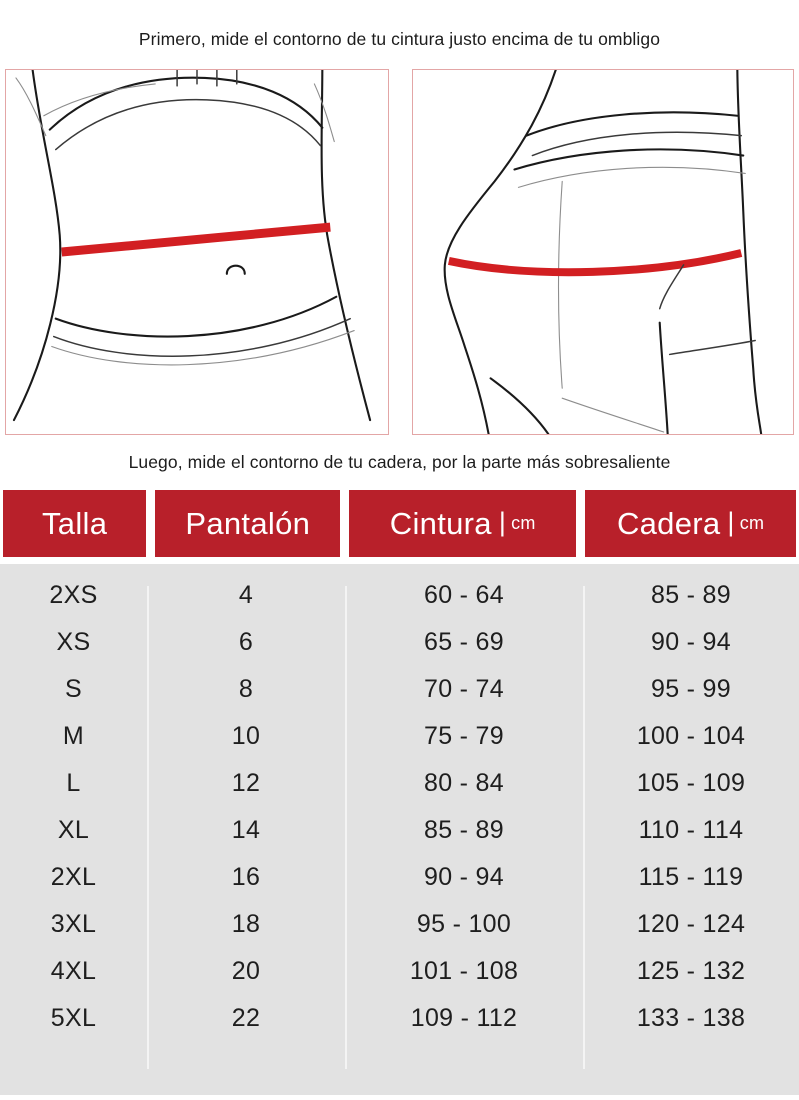 The width and height of the screenshot is (799, 1100). I want to click on cell-pantalon: 4, so click(246, 595).